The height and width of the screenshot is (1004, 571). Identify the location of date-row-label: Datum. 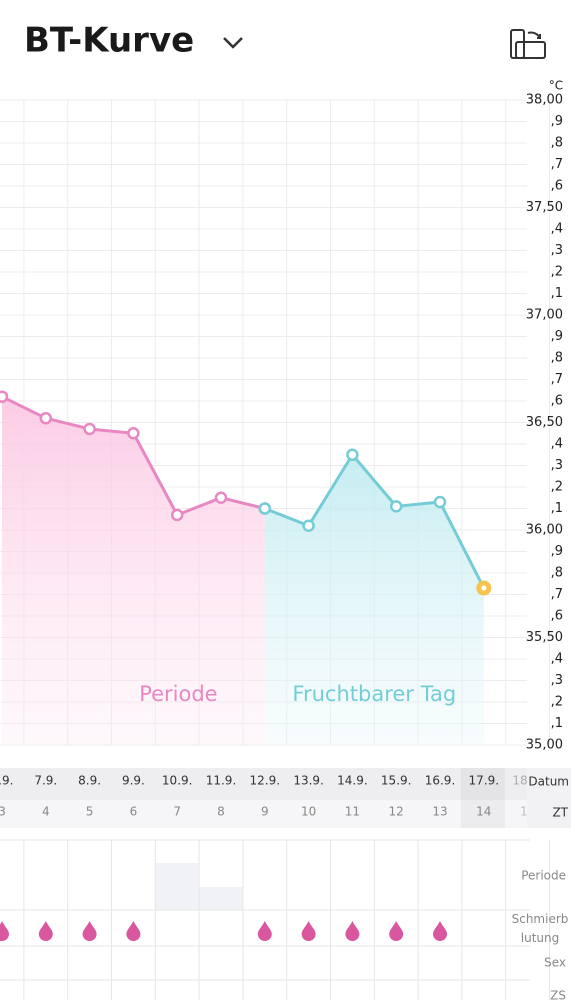
(548, 782).